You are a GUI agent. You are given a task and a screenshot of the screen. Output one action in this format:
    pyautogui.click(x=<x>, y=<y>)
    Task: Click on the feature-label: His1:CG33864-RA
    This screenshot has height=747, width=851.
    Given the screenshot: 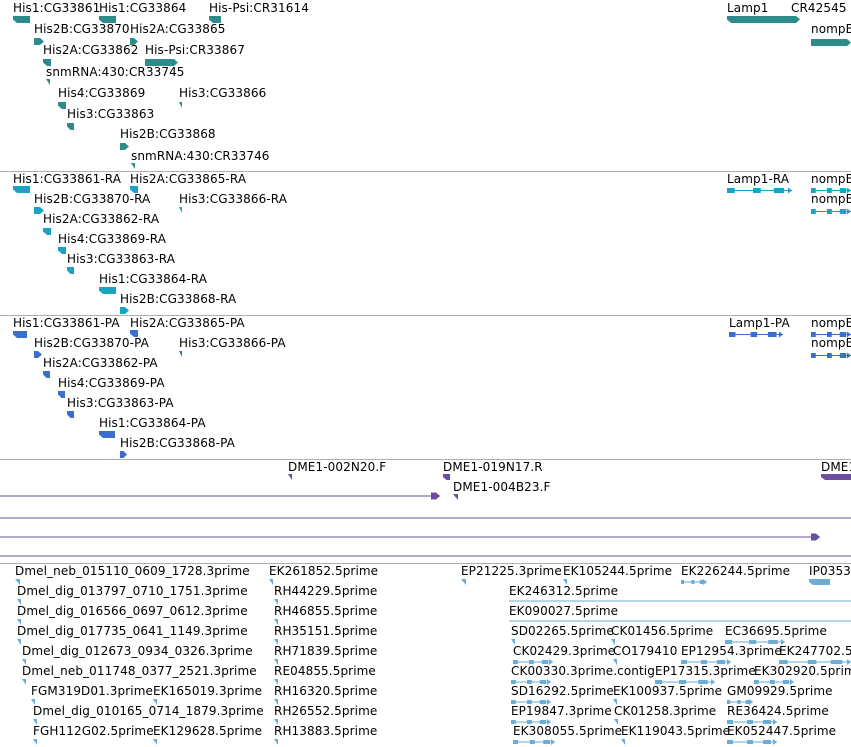 What is the action you would take?
    pyautogui.click(x=153, y=279)
    